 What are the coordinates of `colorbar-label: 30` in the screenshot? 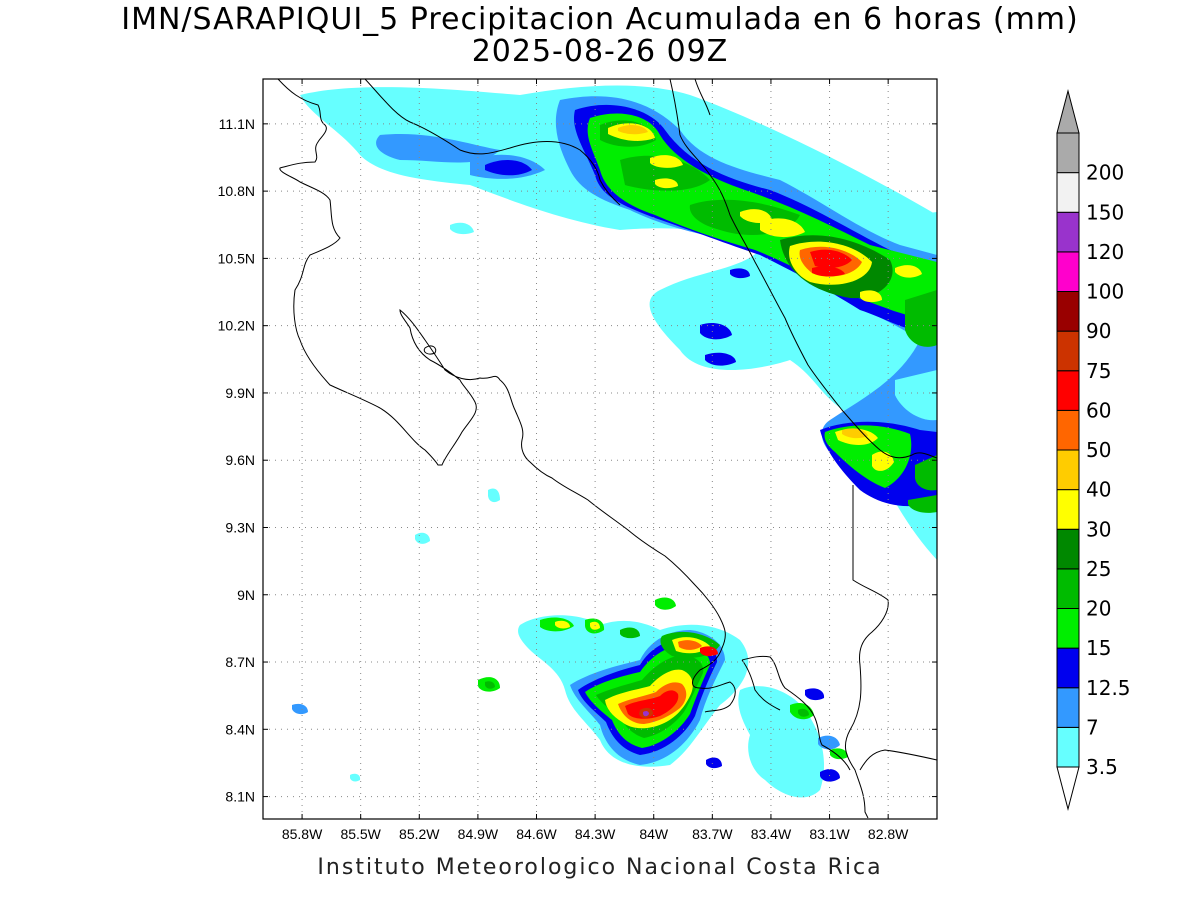 It's located at (1098, 529).